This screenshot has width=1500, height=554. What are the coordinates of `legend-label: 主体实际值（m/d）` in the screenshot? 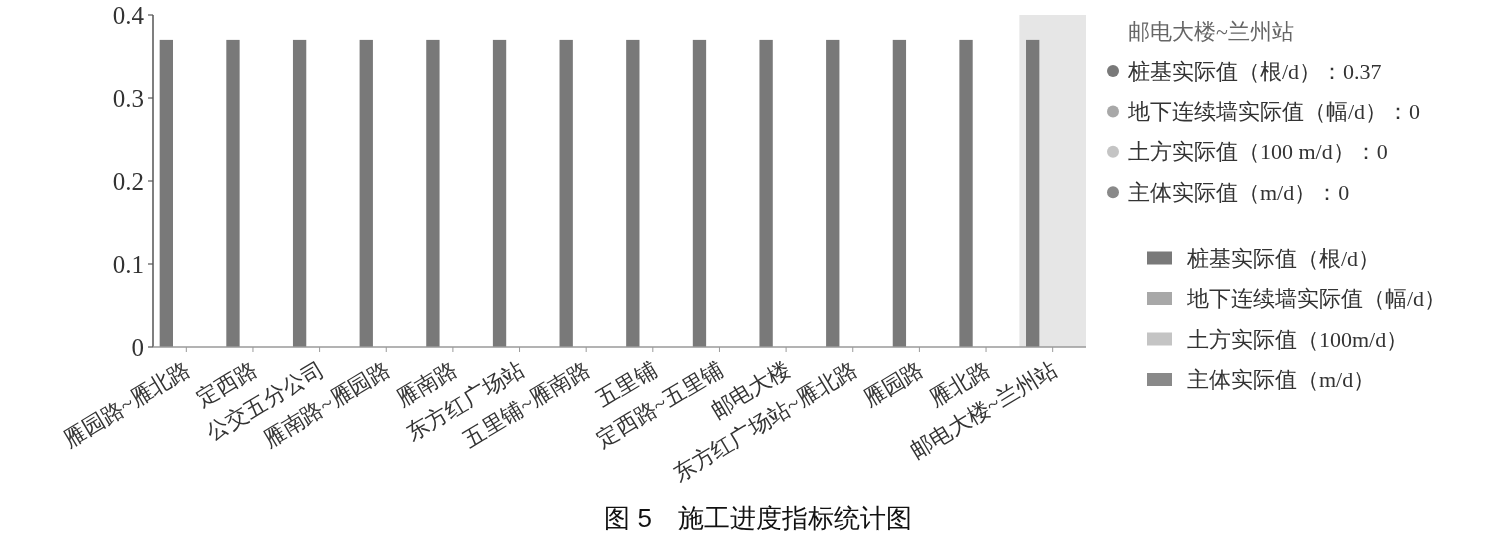 It's located at (1281, 379).